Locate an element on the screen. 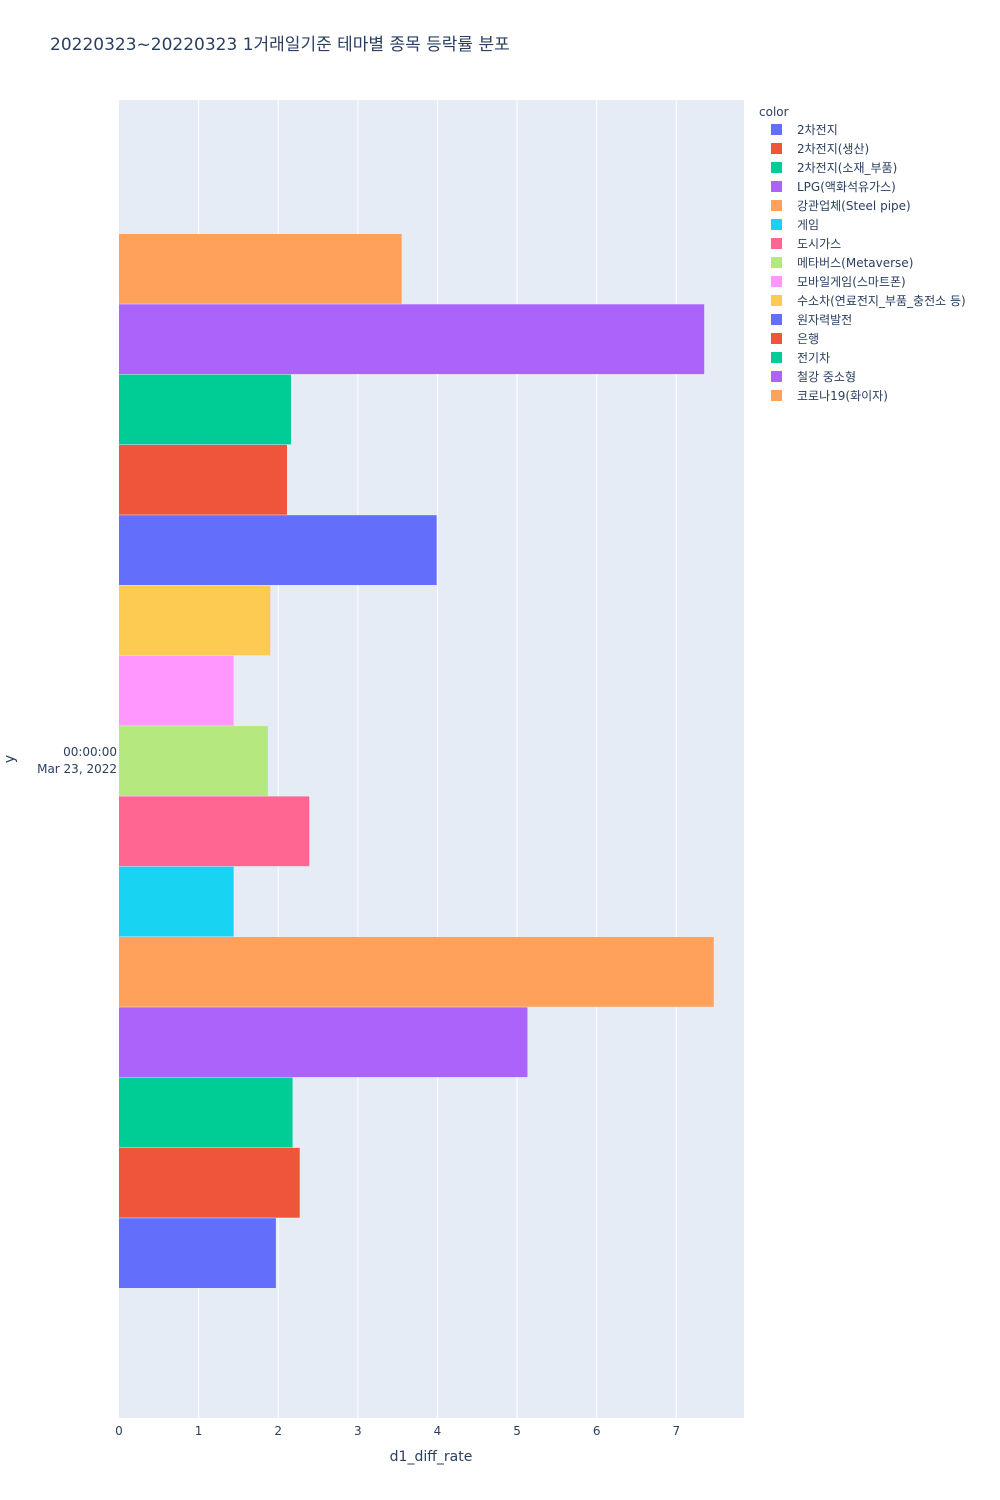 Image resolution: width=1000 pixels, height=1500 pixels. legend-title: color is located at coordinates (774, 112).